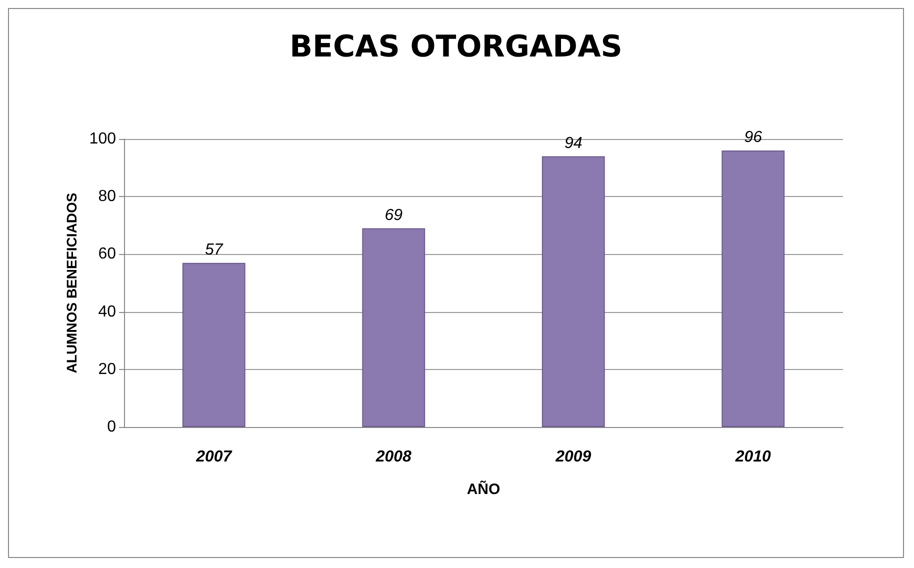  I want to click on y-tick-label: 100, so click(102, 139).